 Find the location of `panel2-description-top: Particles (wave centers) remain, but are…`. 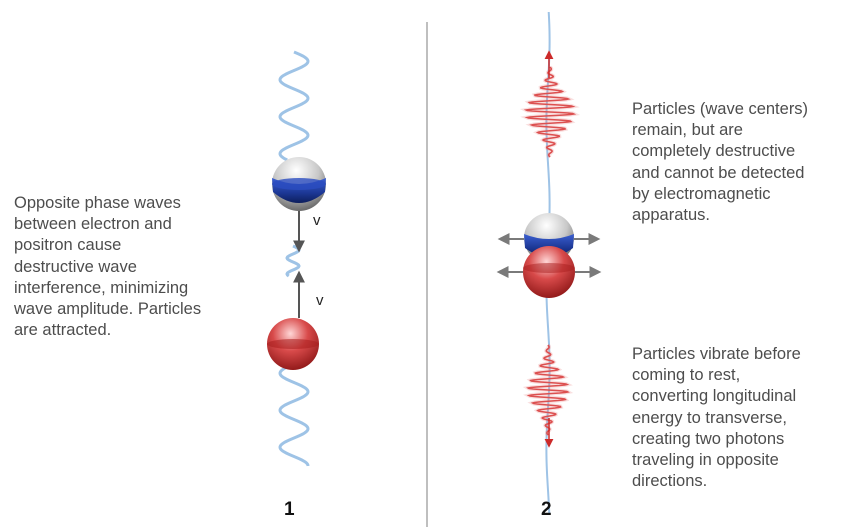

panel2-description-top: Particles (wave centers) remain, but are… is located at coordinates (720, 162).